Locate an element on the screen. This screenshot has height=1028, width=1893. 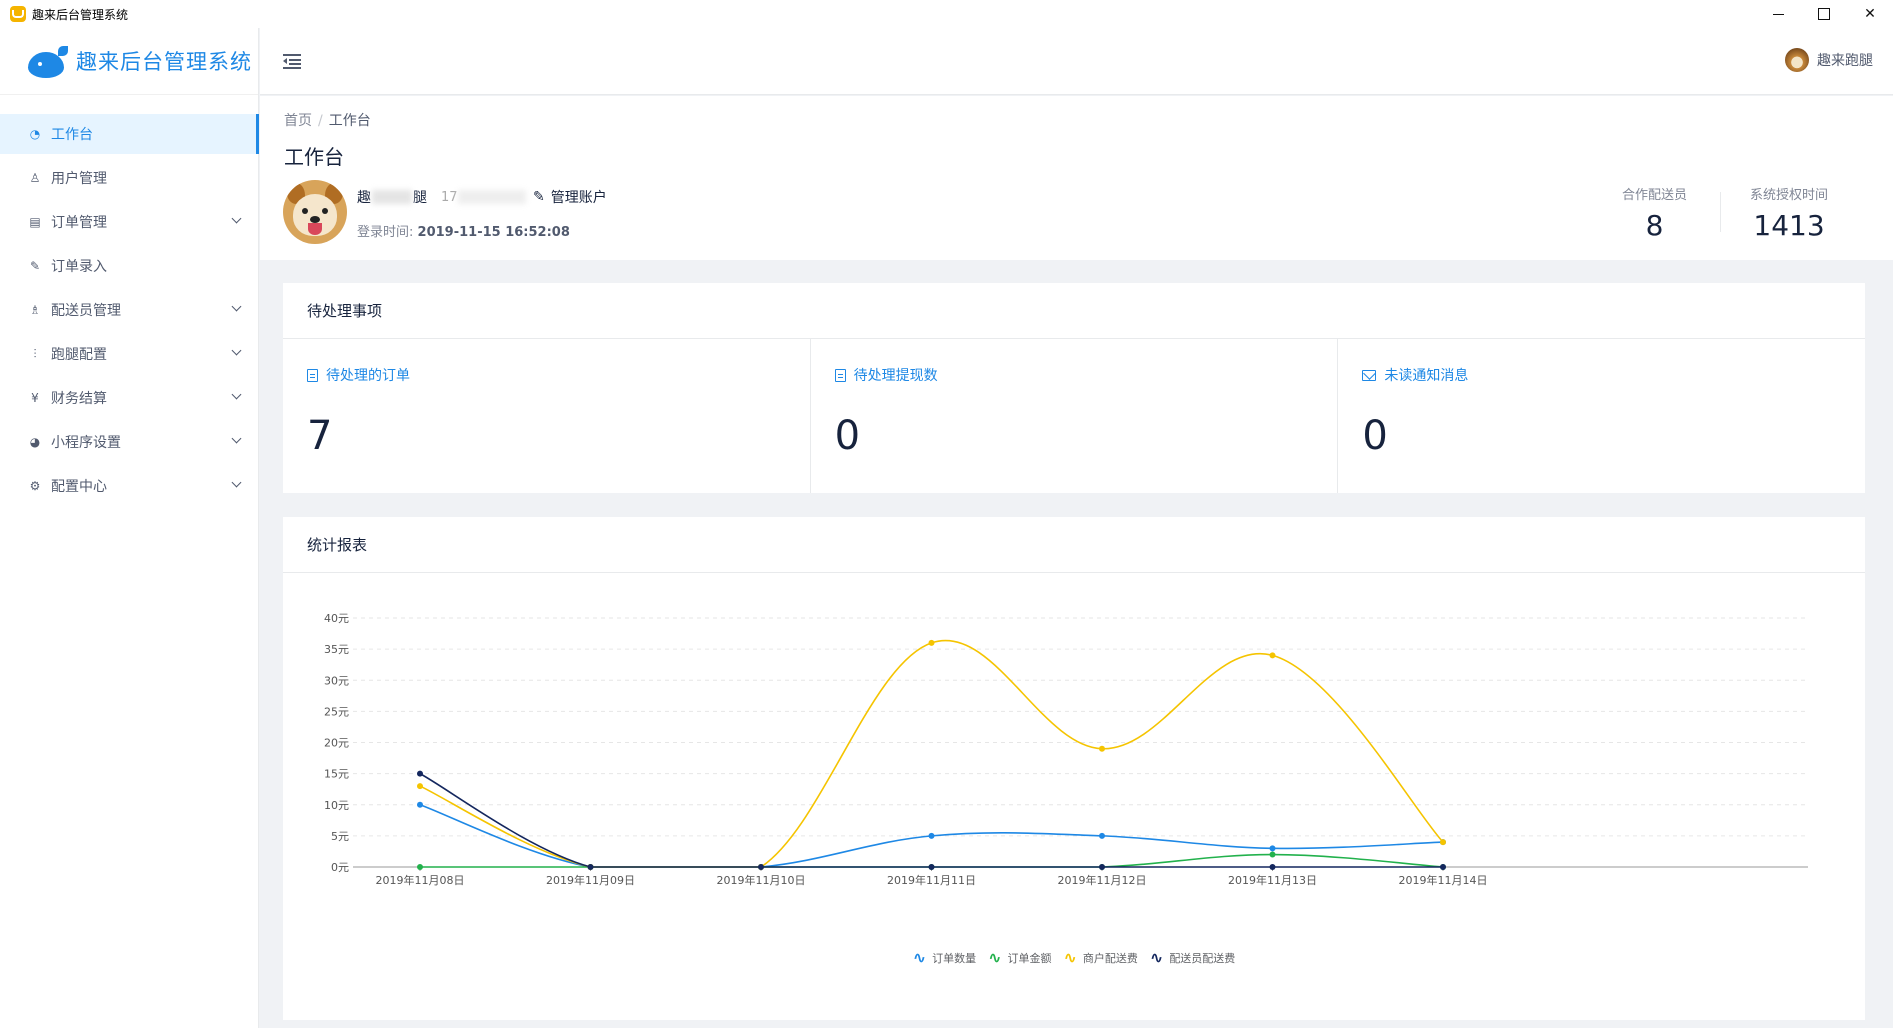
sidebar-item-9: ⚙ 配置中心 is located at coordinates (129, 486).